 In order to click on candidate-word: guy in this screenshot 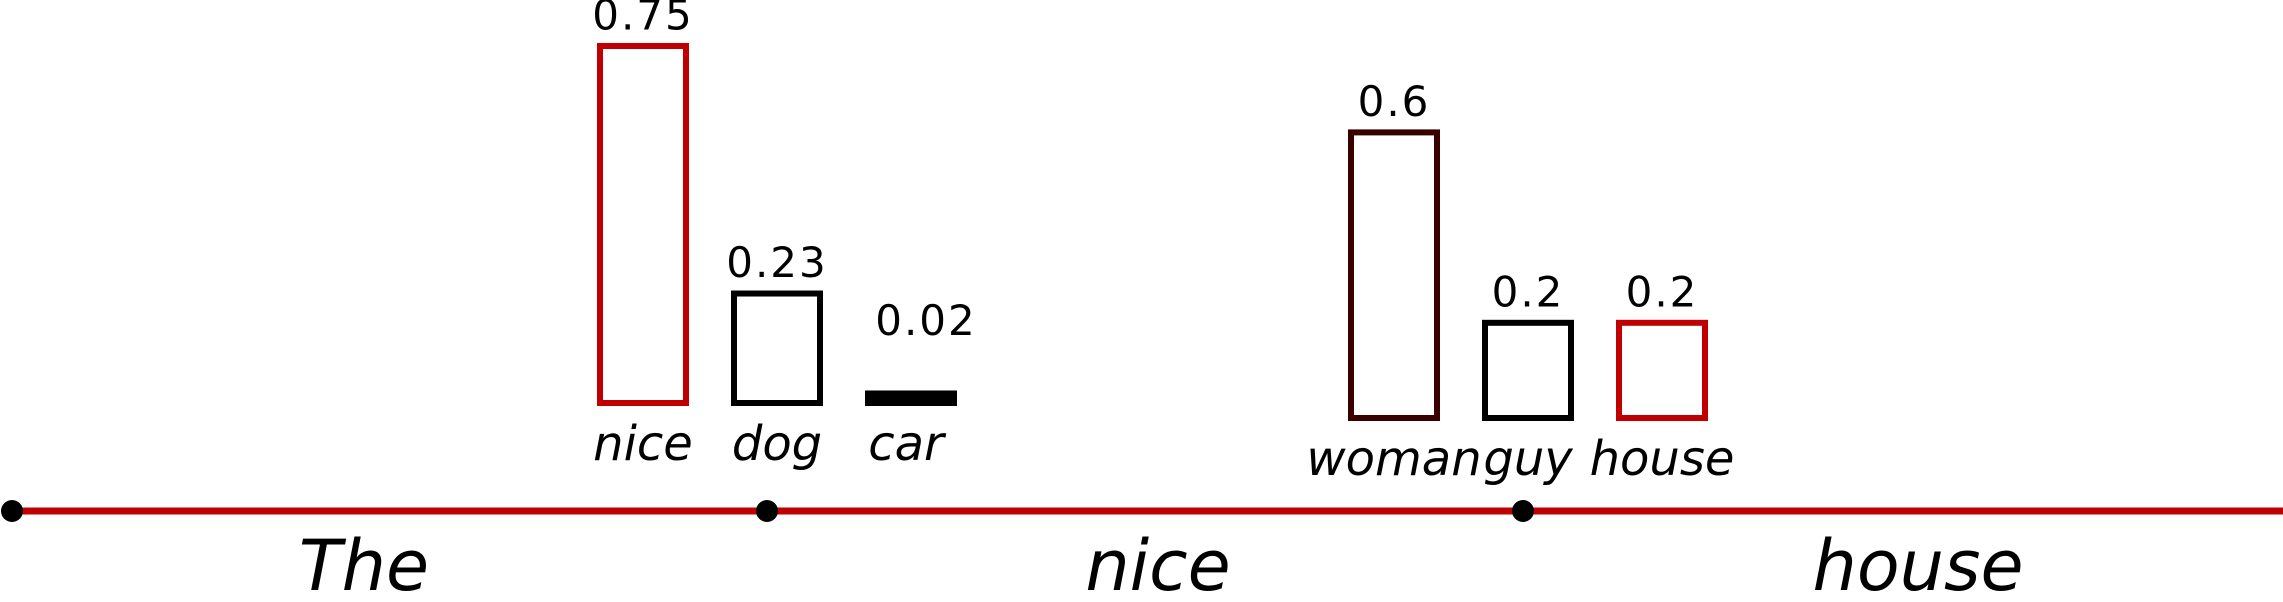, I will do `click(1528, 459)`.